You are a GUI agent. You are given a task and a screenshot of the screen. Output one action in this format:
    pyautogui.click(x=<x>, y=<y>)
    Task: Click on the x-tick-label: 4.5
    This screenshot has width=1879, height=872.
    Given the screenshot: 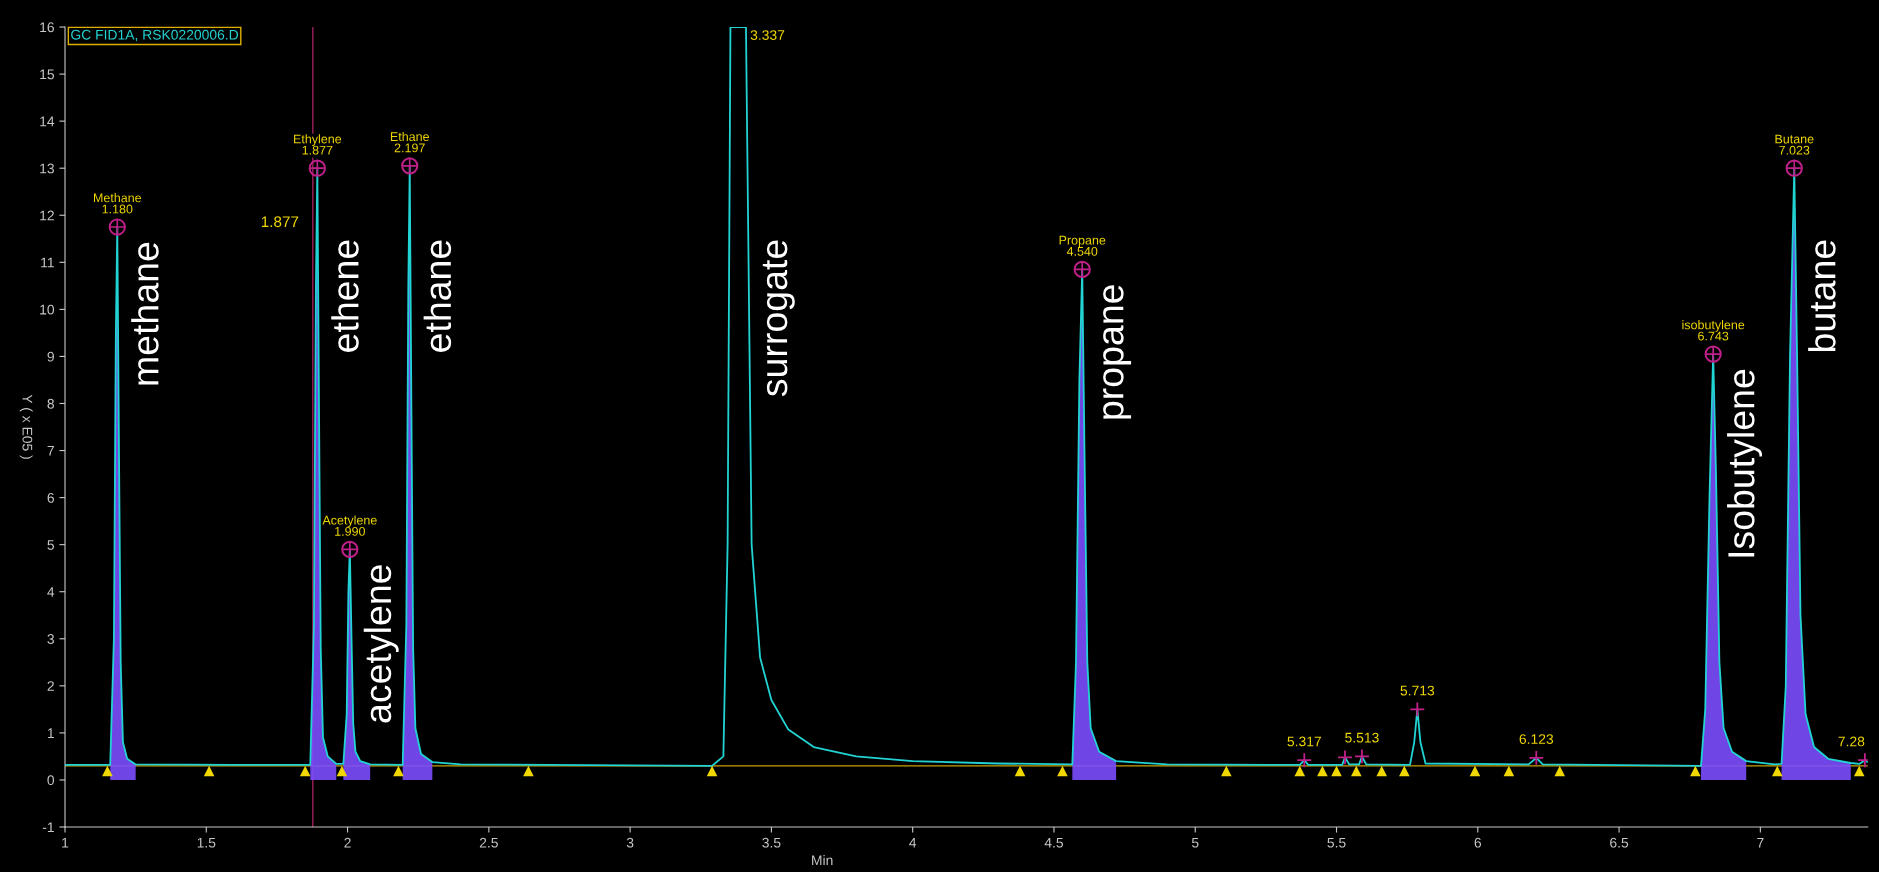 What is the action you would take?
    pyautogui.click(x=1054, y=842)
    